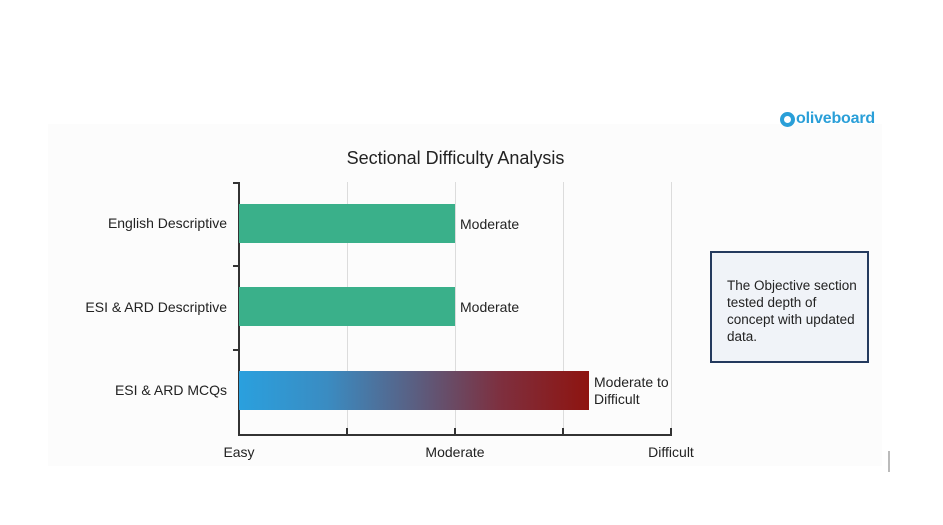 The height and width of the screenshot is (525, 943). What do you see at coordinates (414, 390) in the screenshot?
I see `bar-esi-ard-mcqs` at bounding box center [414, 390].